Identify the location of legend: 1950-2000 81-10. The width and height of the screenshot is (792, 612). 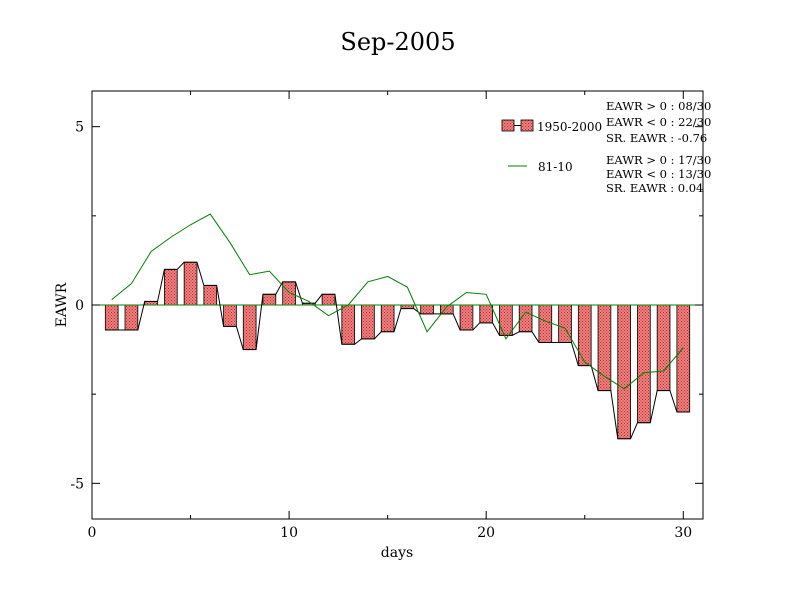
(551, 146).